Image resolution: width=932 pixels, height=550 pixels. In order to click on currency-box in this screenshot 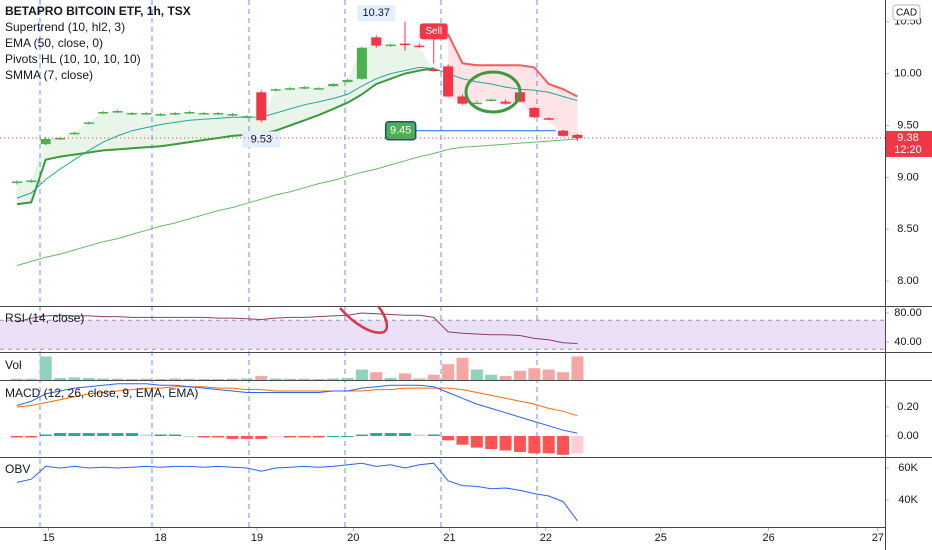, I will do `click(906, 12)`.